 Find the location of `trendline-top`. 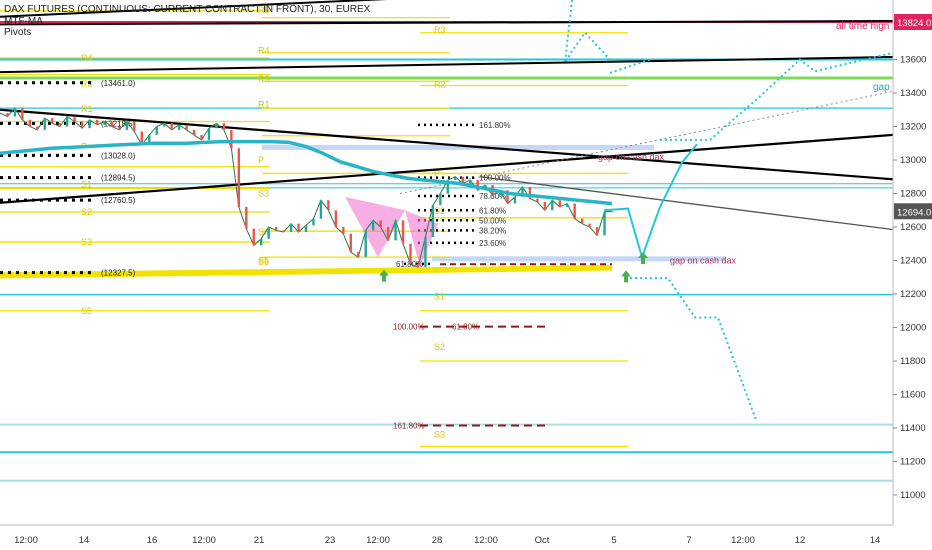

trendline-top is located at coordinates (194, 9).